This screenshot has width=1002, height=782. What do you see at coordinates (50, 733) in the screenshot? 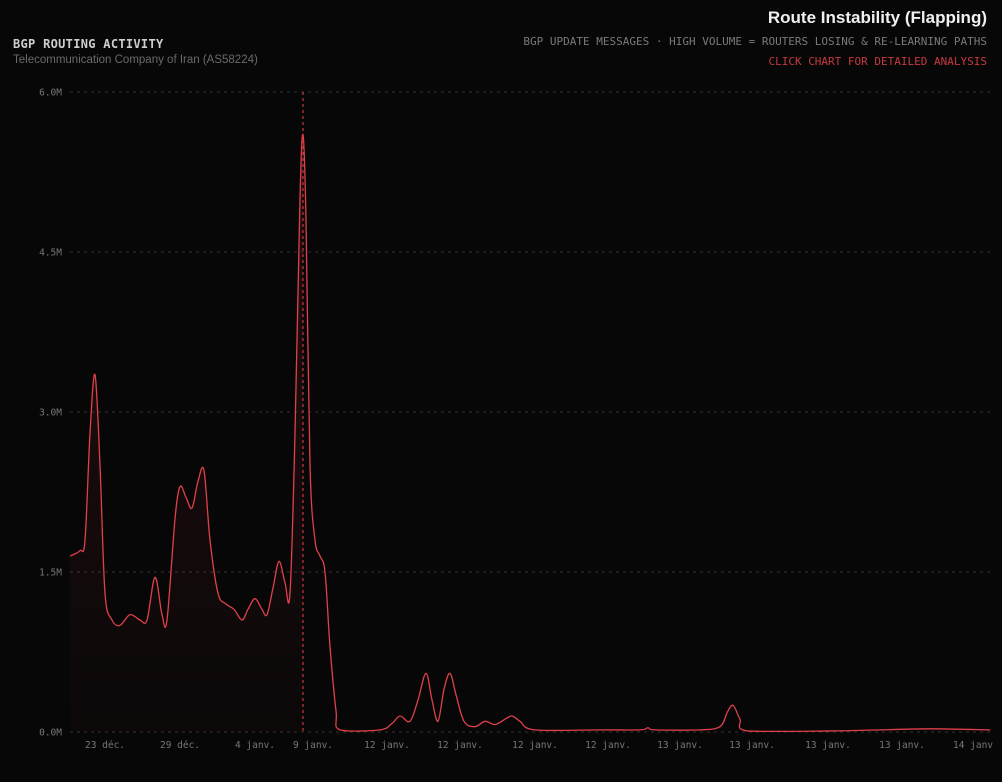
I see `y-tick-label: 0.0M` at bounding box center [50, 733].